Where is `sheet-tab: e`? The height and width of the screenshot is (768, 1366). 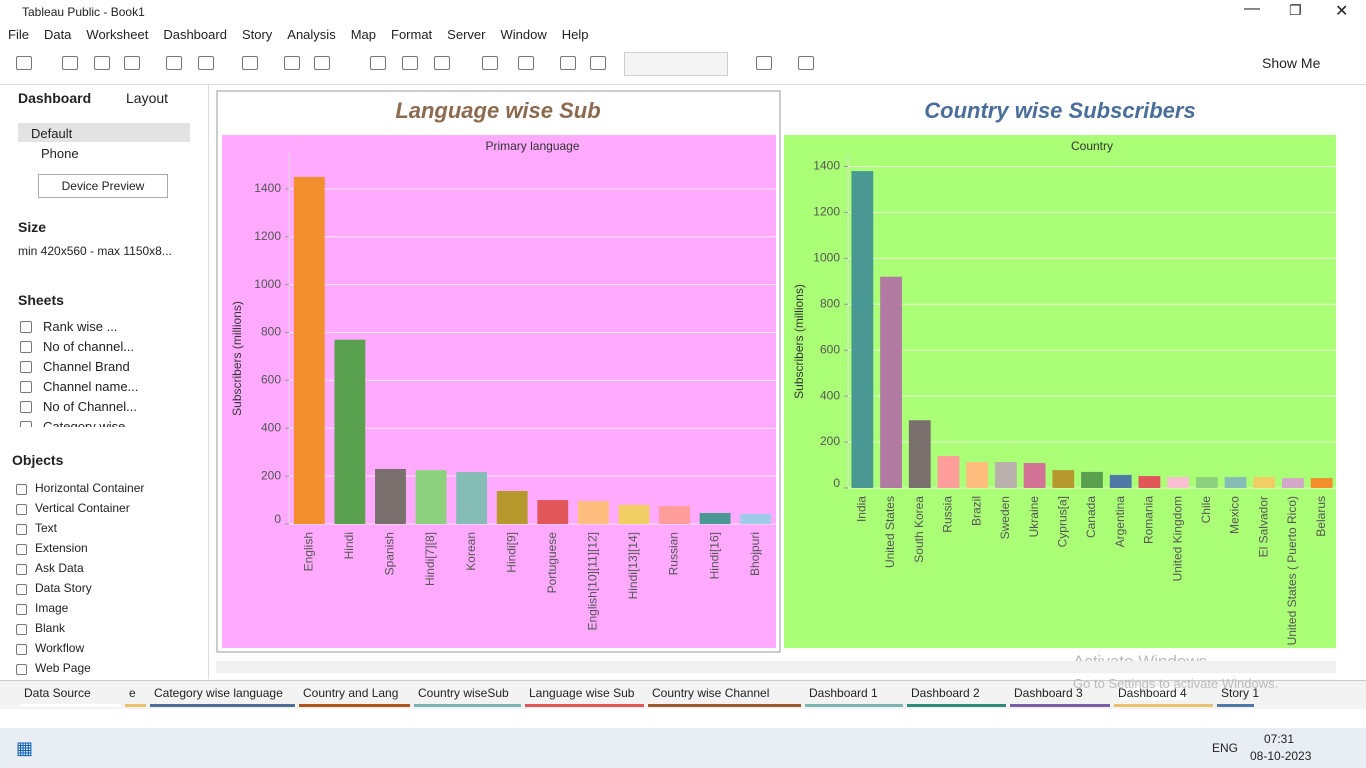
sheet-tab: e is located at coordinates (132, 693).